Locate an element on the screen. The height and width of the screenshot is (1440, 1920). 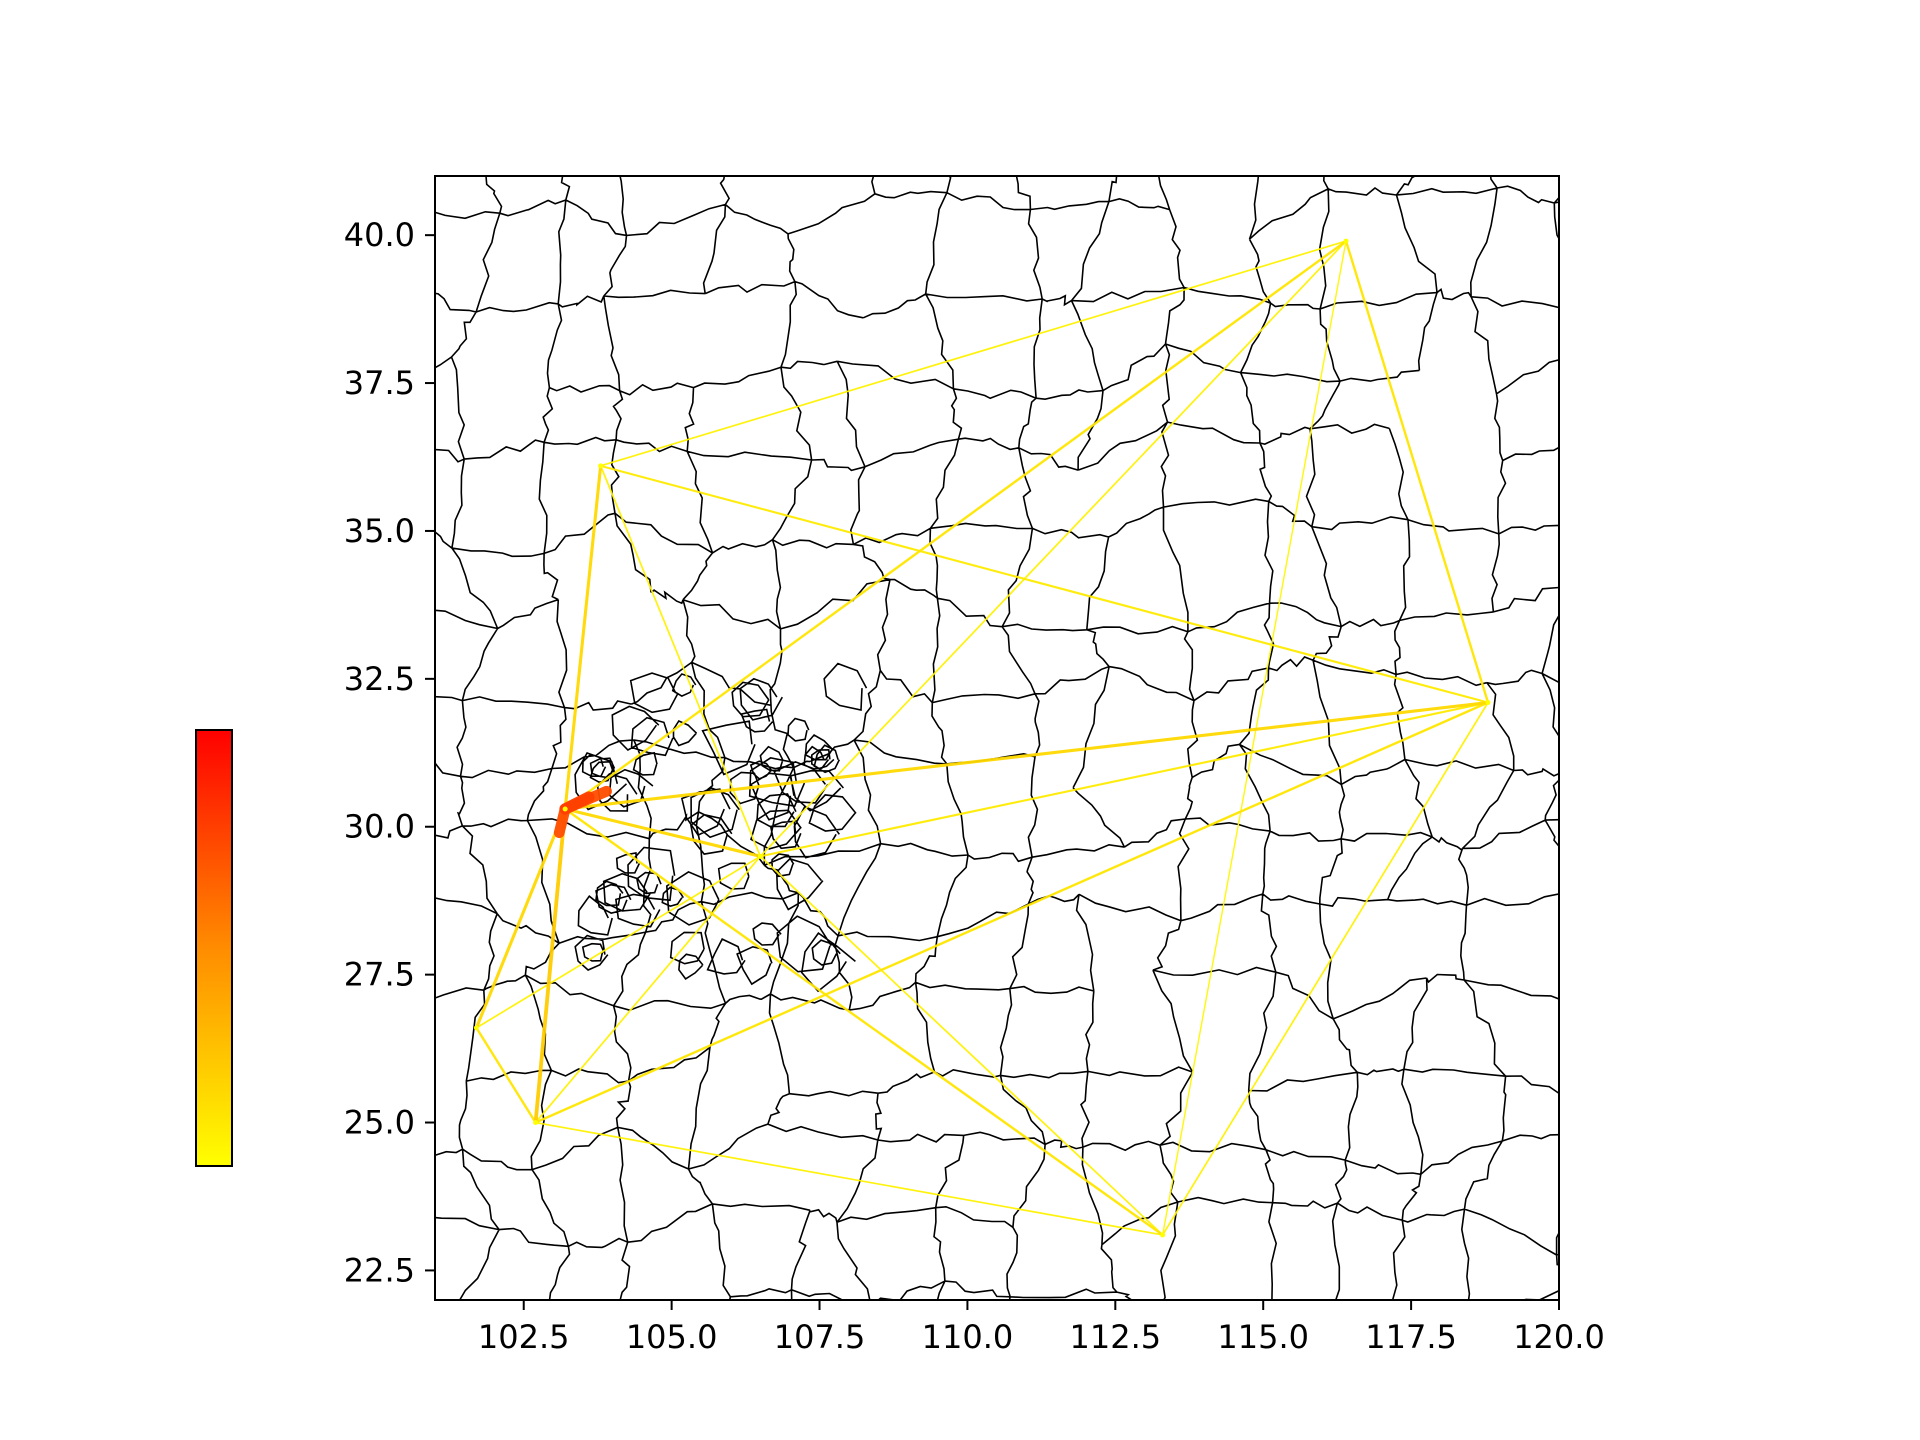
x-tick-label: 117.5 is located at coordinates (1411, 1337).